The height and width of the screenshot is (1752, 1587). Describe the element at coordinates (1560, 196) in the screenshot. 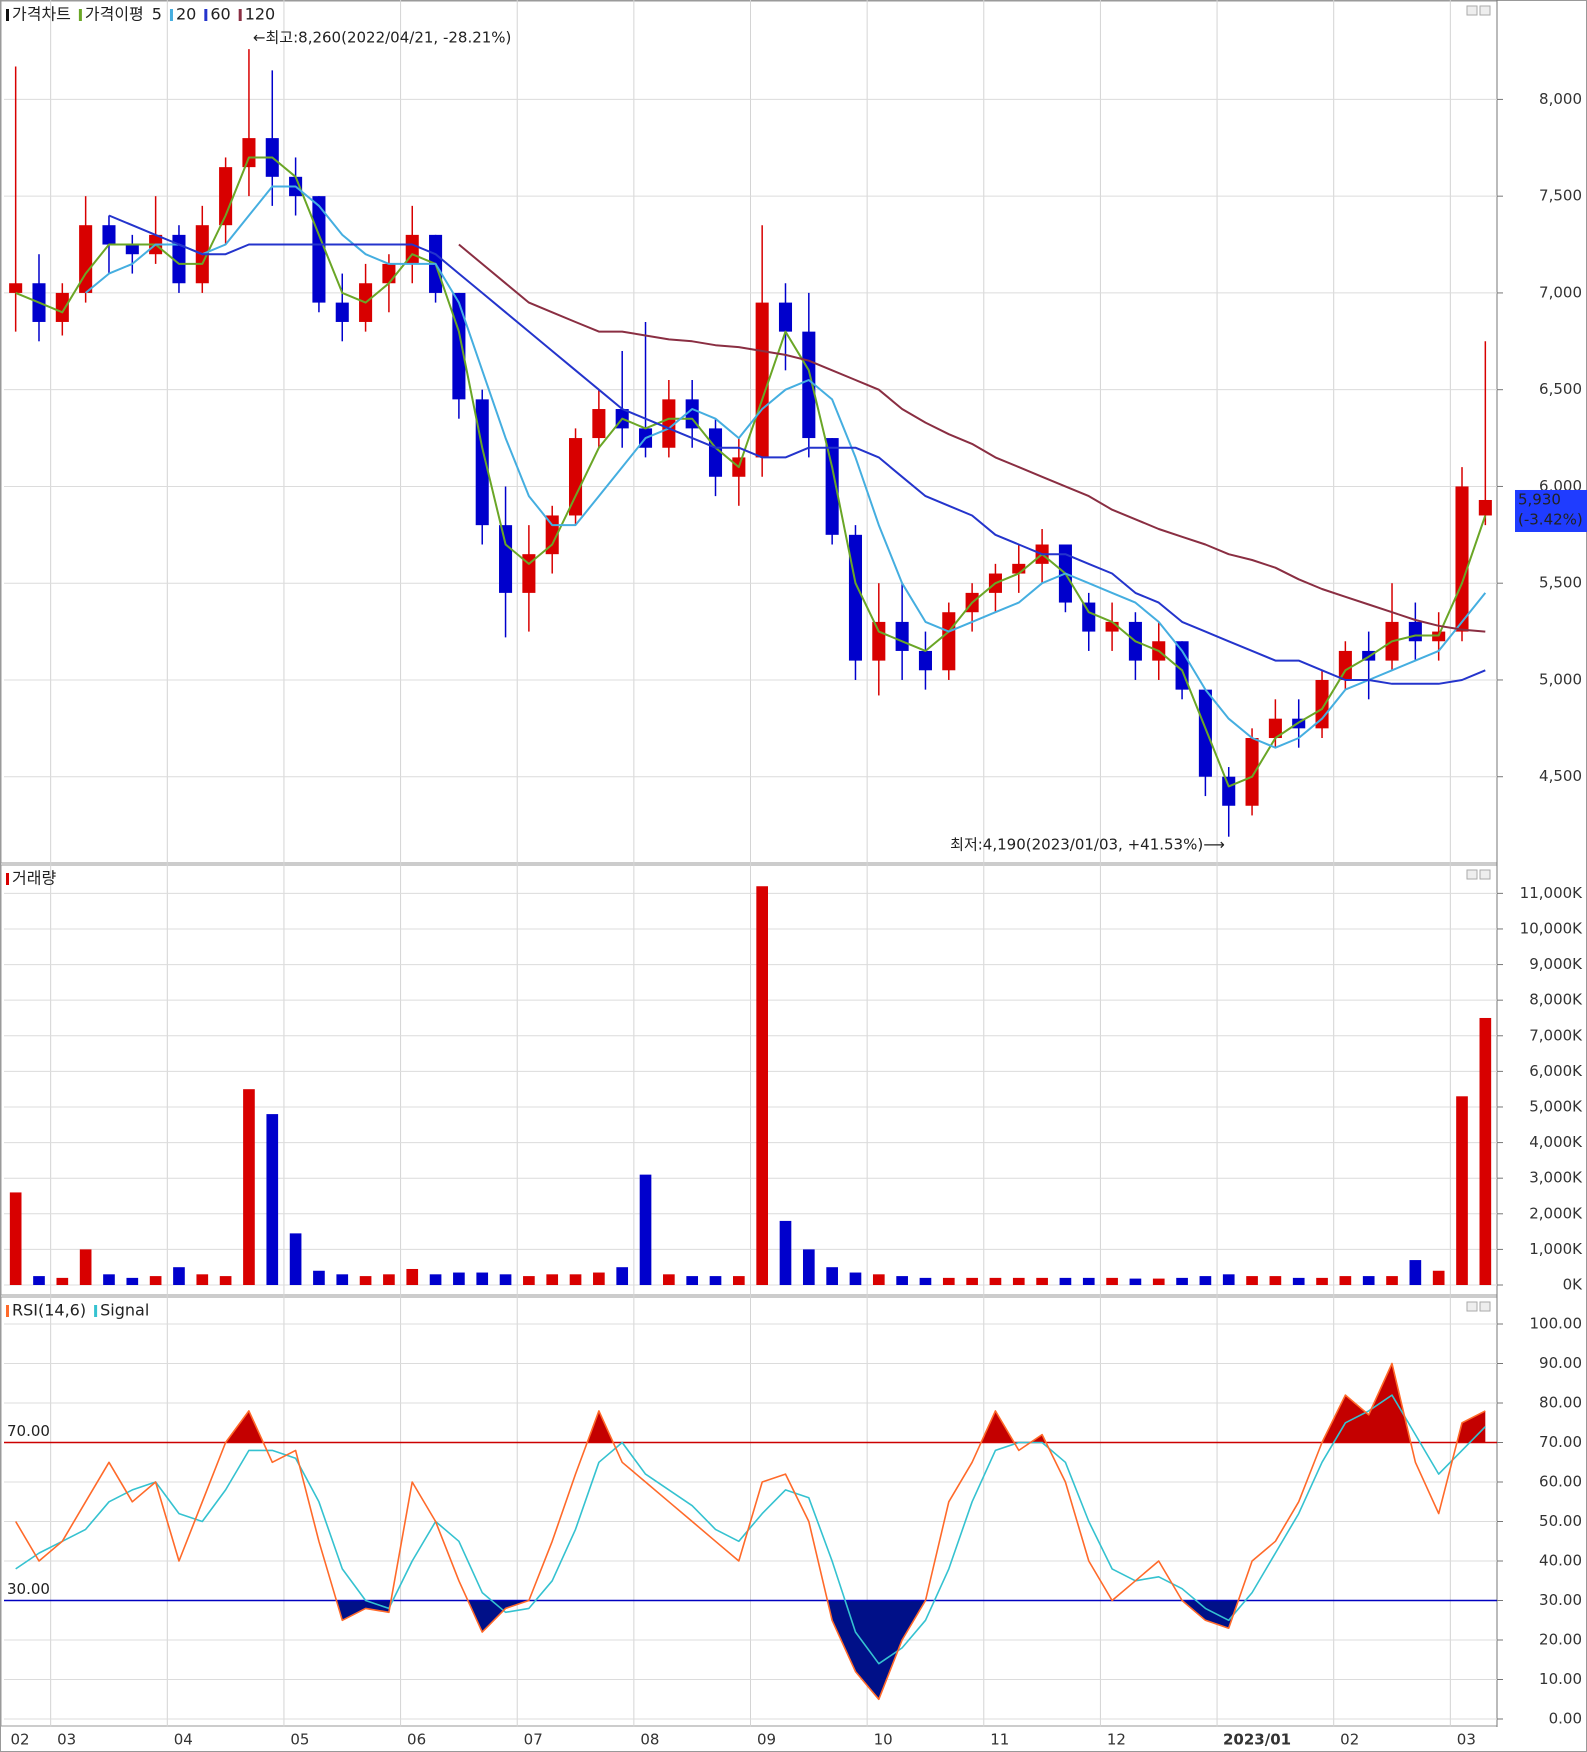

I see `y-tick-label: 7,500` at that location.